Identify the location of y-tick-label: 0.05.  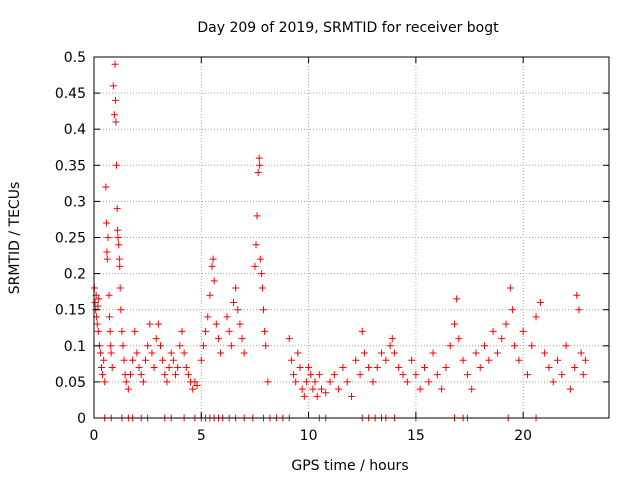
(70, 383).